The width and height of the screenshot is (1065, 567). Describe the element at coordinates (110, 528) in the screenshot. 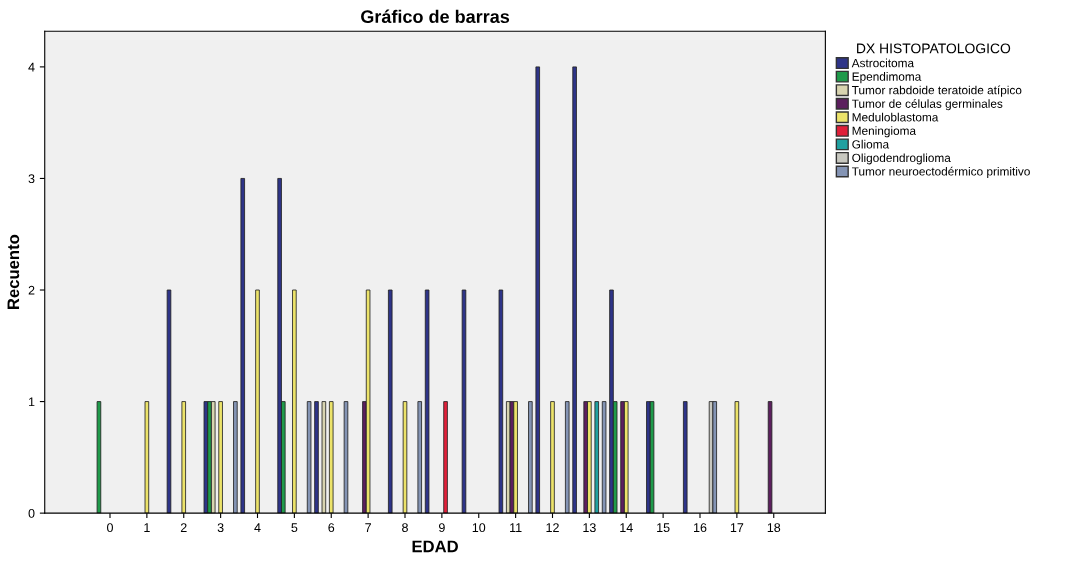

I see `x-tick-label: 0` at that location.